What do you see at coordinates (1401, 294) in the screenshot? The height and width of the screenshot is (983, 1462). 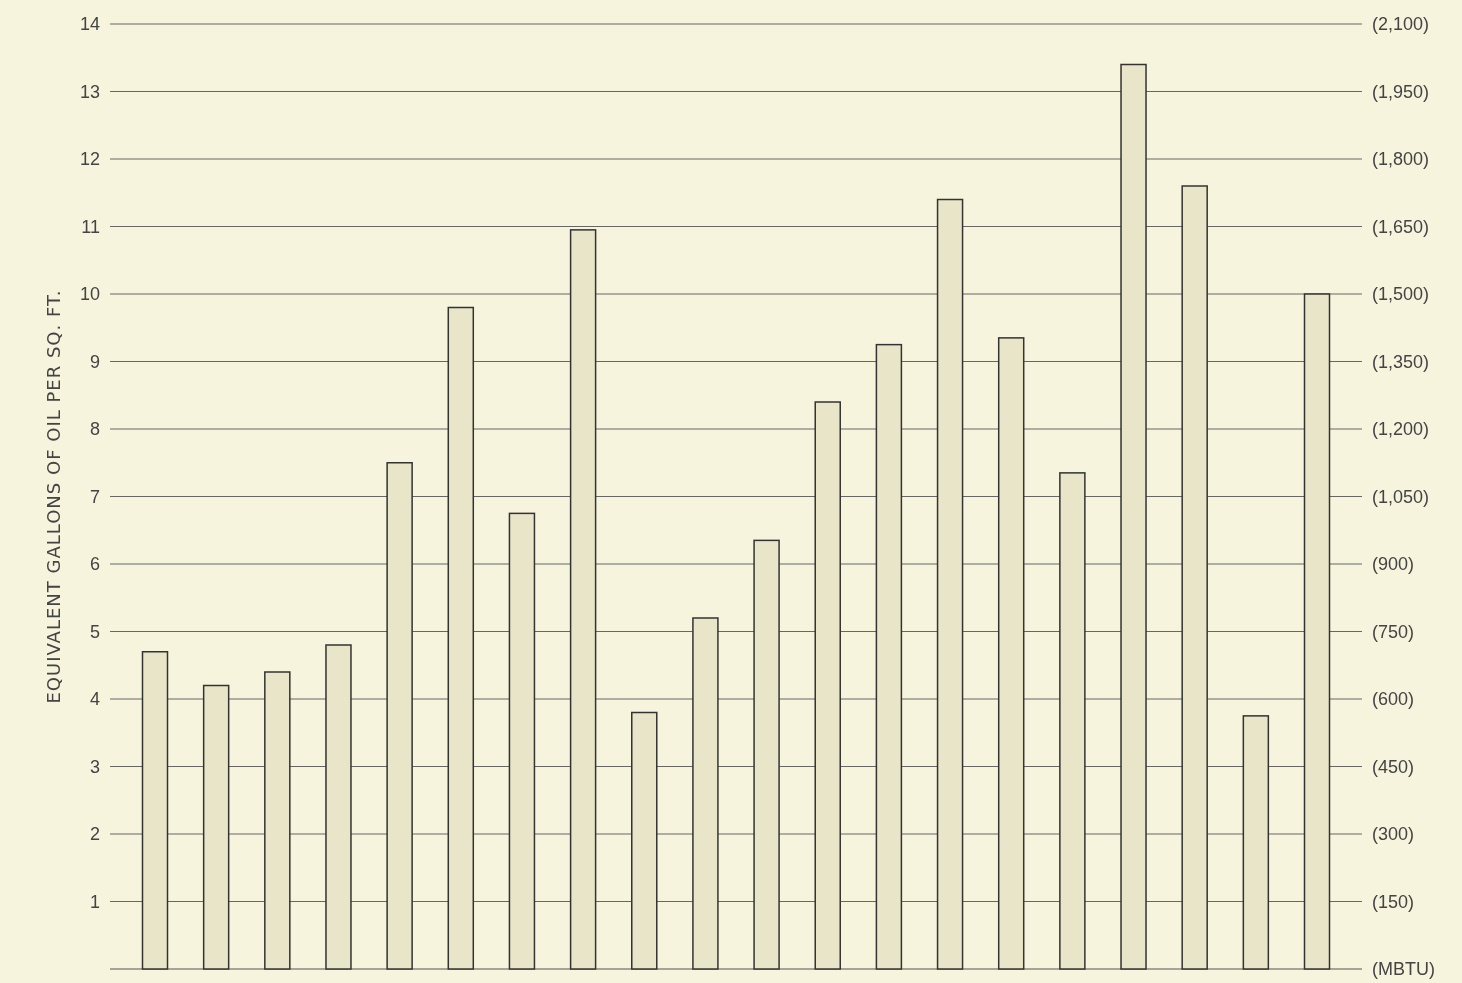 I see `y2-tick-label: (1,500)` at bounding box center [1401, 294].